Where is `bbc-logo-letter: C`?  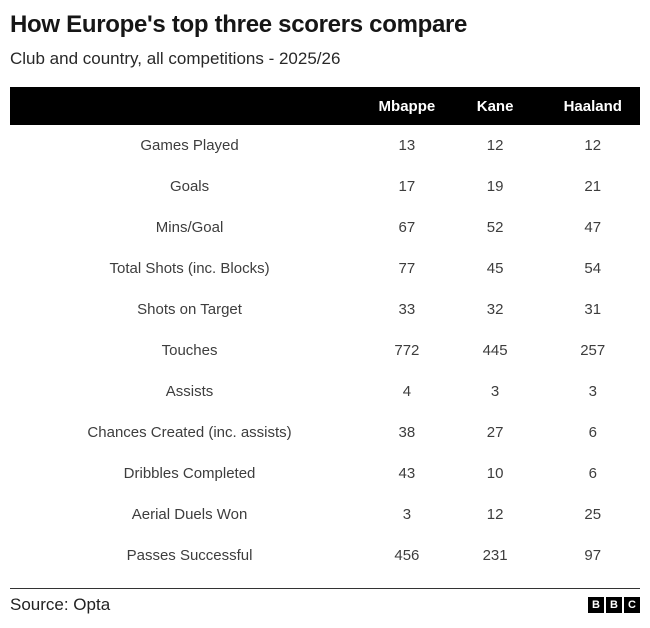
bbc-logo-letter: C is located at coordinates (632, 605).